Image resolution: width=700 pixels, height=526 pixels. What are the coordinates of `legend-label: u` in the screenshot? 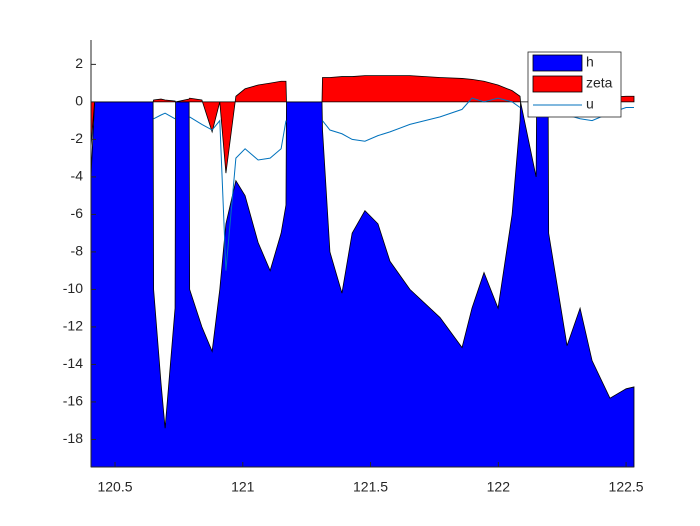 It's located at (590, 104).